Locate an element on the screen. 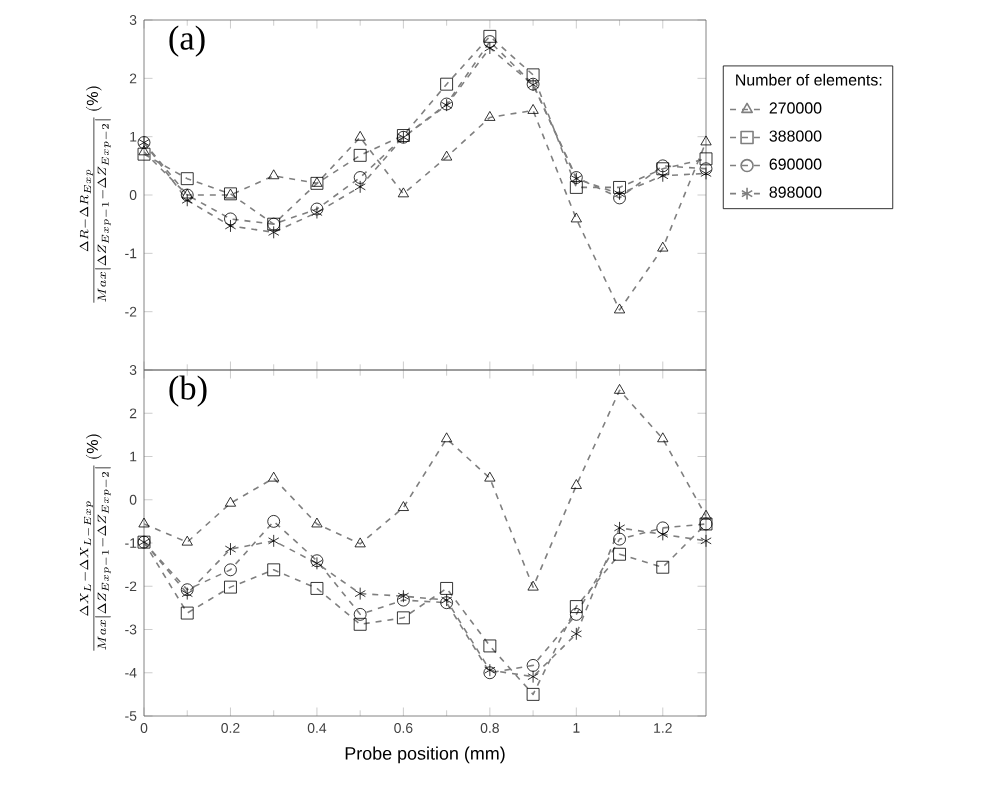 Image resolution: width=990 pixels, height=792 pixels. y-axis-title: $\frac{\Delta X_{L} - \Delta X_{L-Exp}}{Max\left|\Delta Z_{Exp-1} - \Delta Z_{Exp-2}\right|}\,(\%)$ is located at coordinates (95, 542).